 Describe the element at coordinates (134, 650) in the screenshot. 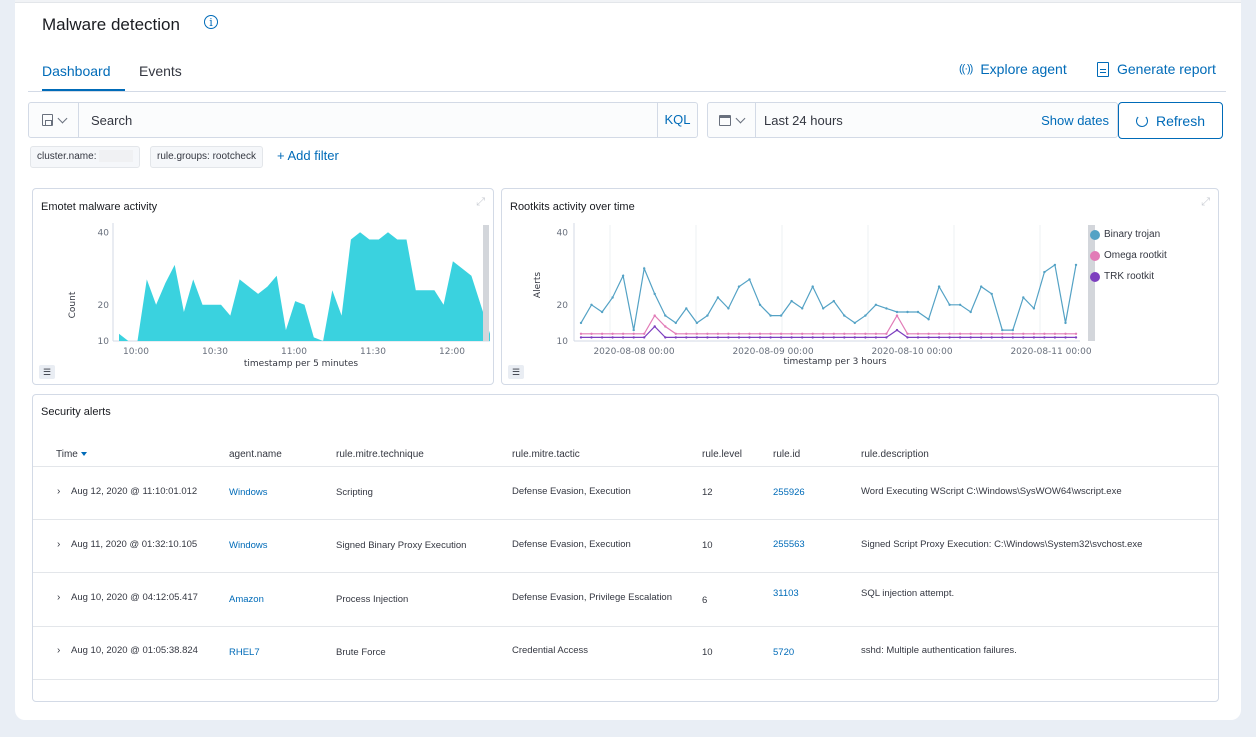

I see `cell-time: Aug 10, 2020 @ 01:05:38.824` at that location.